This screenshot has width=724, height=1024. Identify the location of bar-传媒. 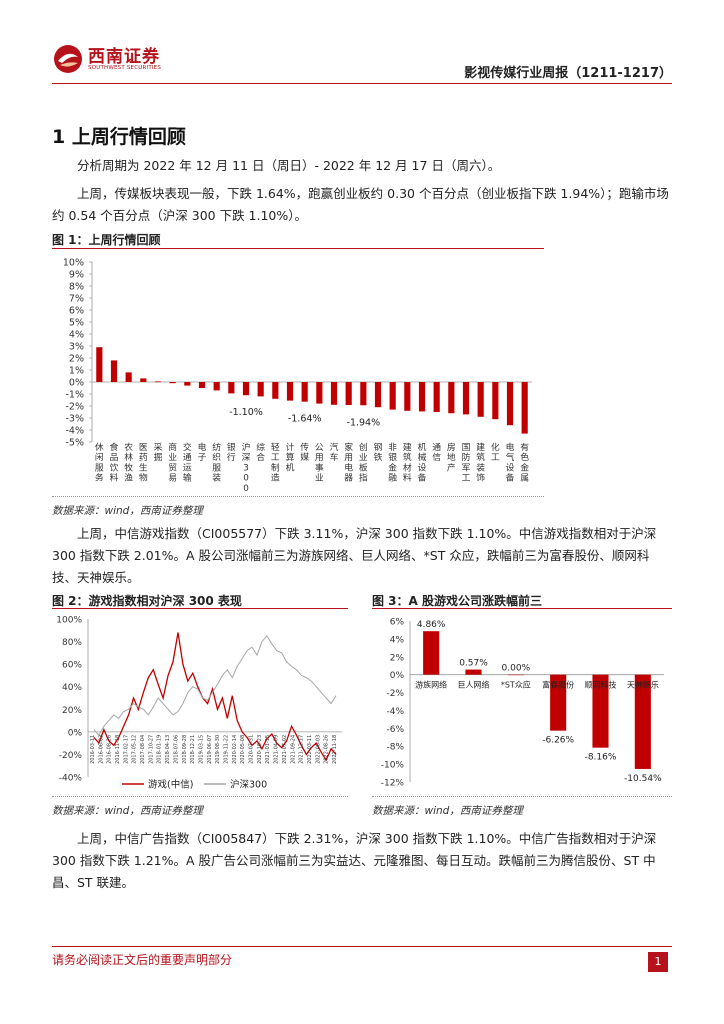
(304, 392).